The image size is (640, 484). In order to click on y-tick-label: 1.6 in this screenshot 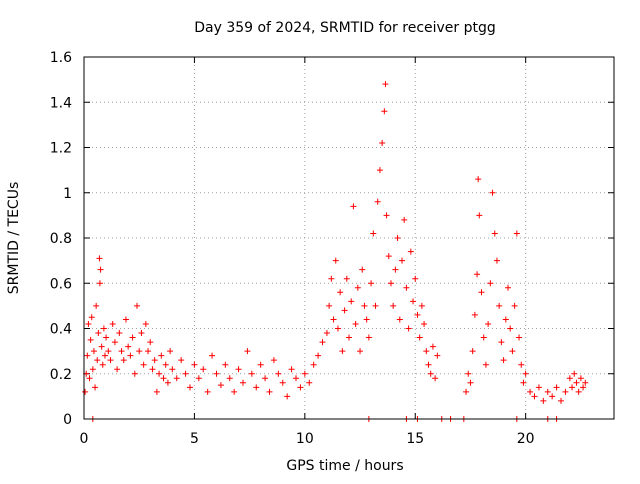, I will do `click(61, 58)`.